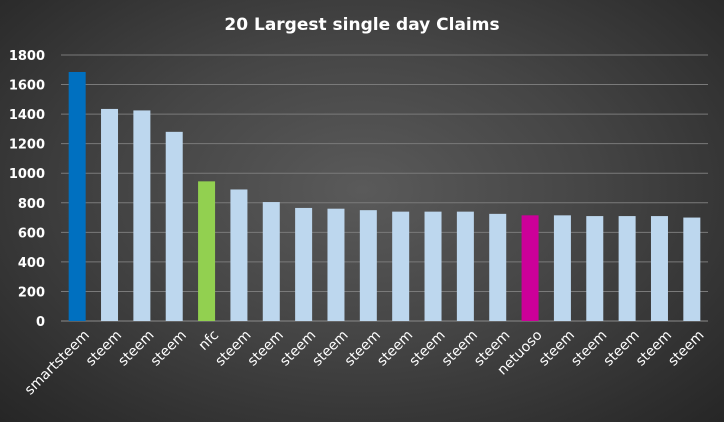  Describe the element at coordinates (77, 196) in the screenshot. I see `bar-smartsteem` at that location.